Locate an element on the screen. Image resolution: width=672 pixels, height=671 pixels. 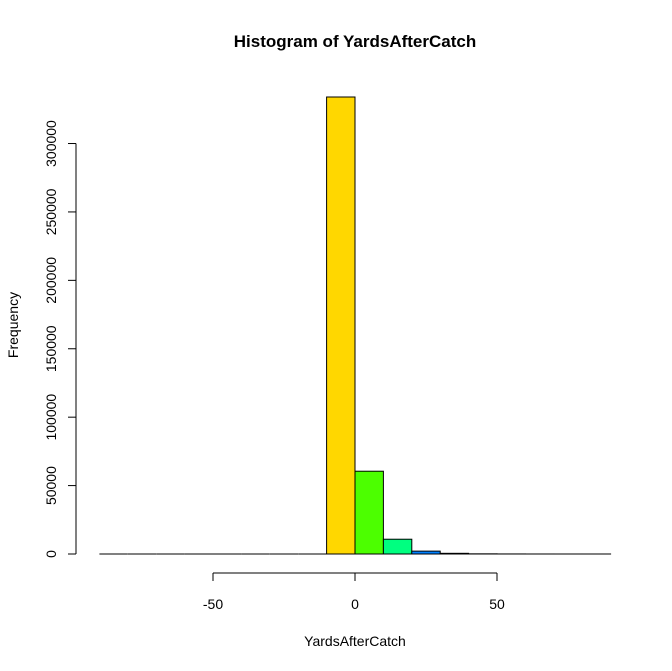
y-tick-label-5: 250000 is located at coordinates (51, 211).